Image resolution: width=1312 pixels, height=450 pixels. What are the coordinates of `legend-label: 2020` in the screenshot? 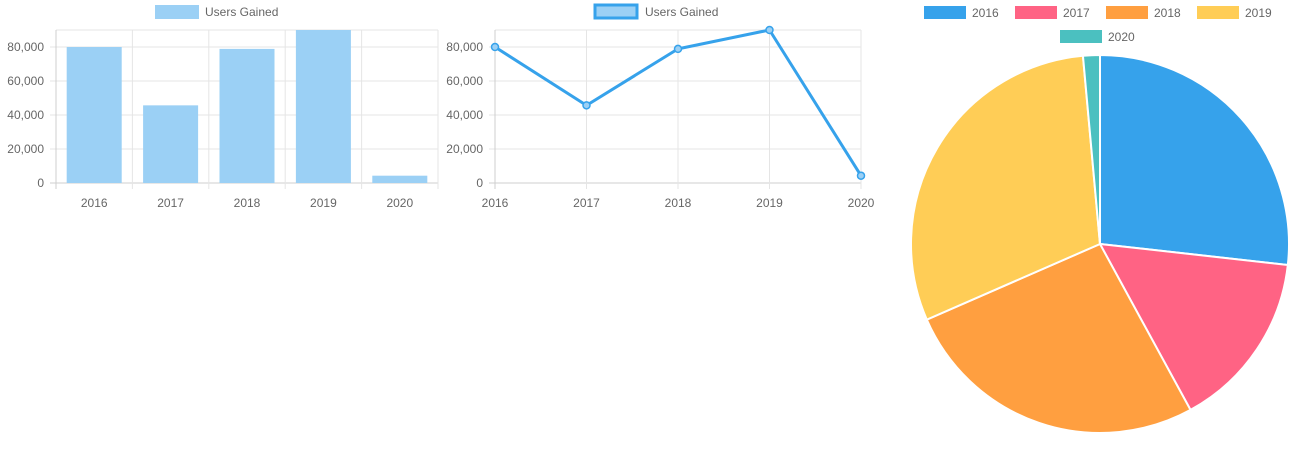 It's located at (1121, 37).